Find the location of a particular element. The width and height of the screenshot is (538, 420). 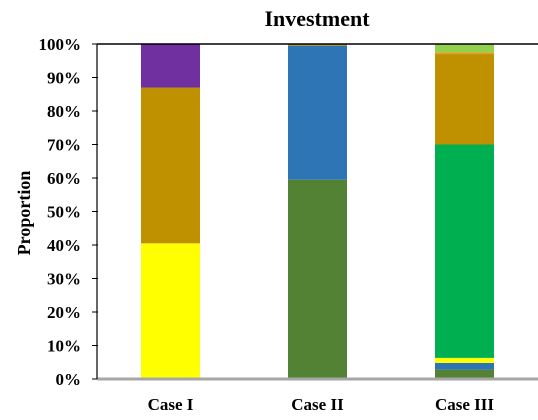

y-axis-ticks: 0% 10% 20% 30% 40% 50% 60% 70% 80% 90% 100% is located at coordinates (68, 212).